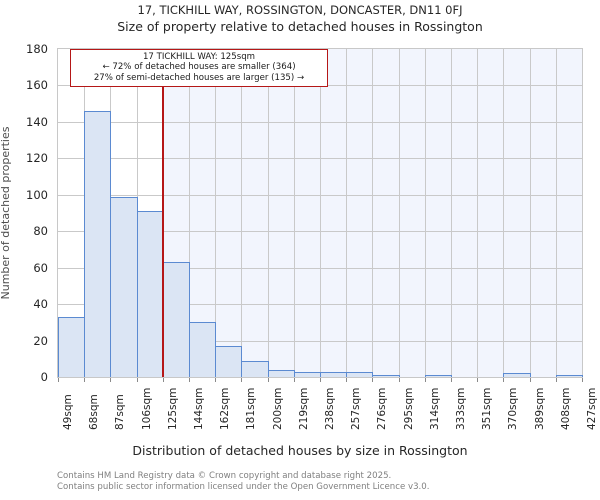 This screenshot has width=600, height=500. What do you see at coordinates (202, 349) in the screenshot?
I see `bar-144sqm` at bounding box center [202, 349].